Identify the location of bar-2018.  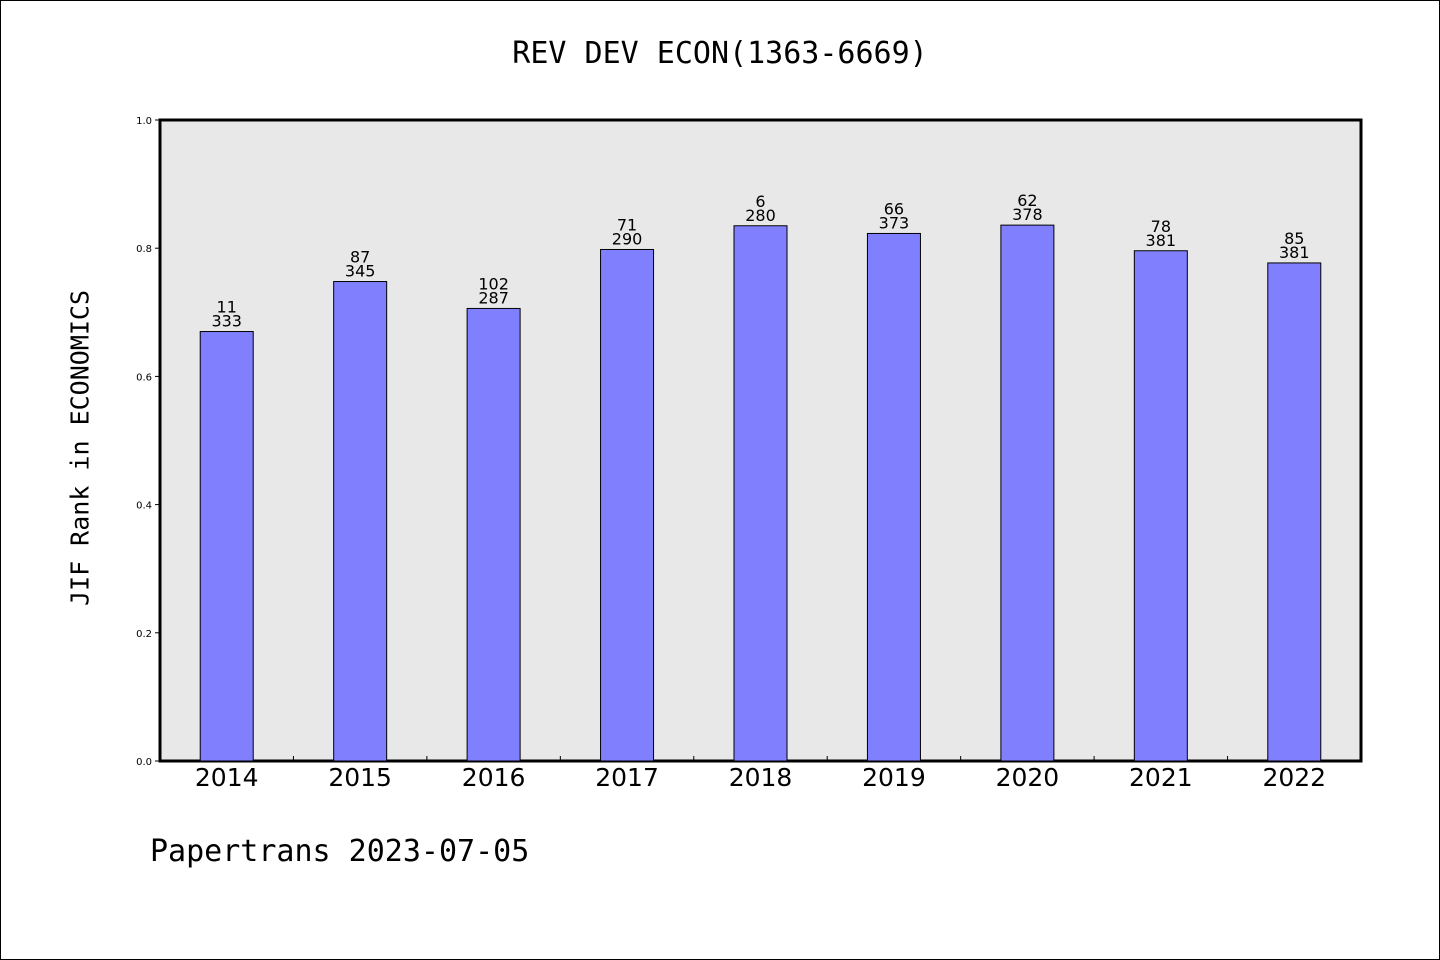
(760, 493).